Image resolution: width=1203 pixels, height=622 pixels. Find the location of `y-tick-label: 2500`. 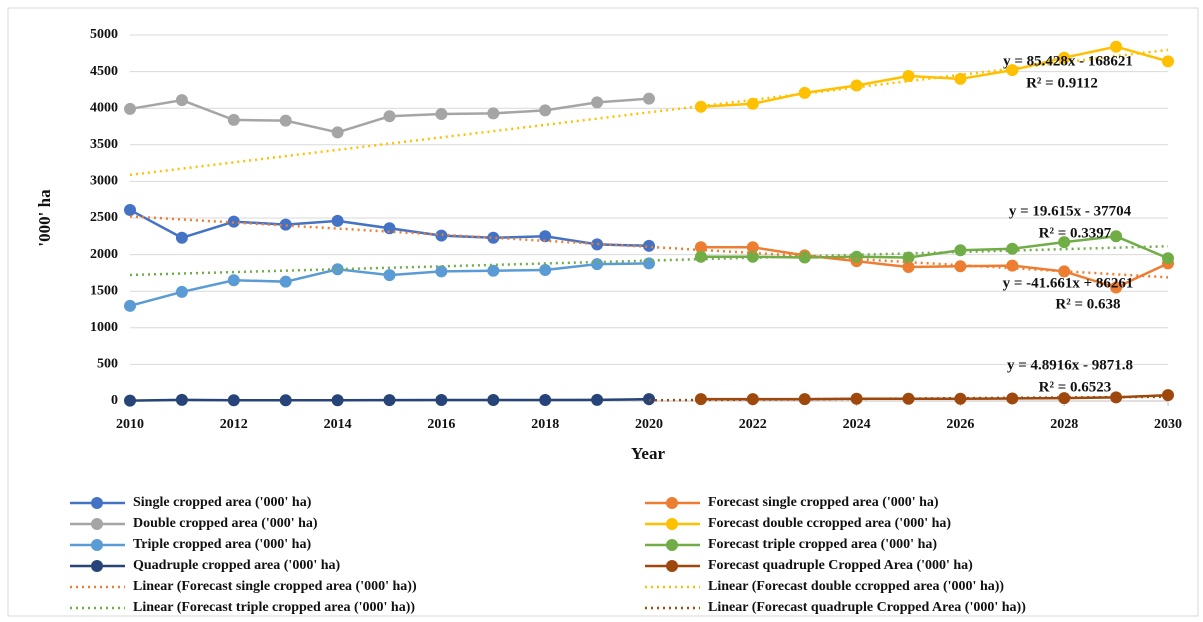

y-tick-label: 2500 is located at coordinates (104, 217).